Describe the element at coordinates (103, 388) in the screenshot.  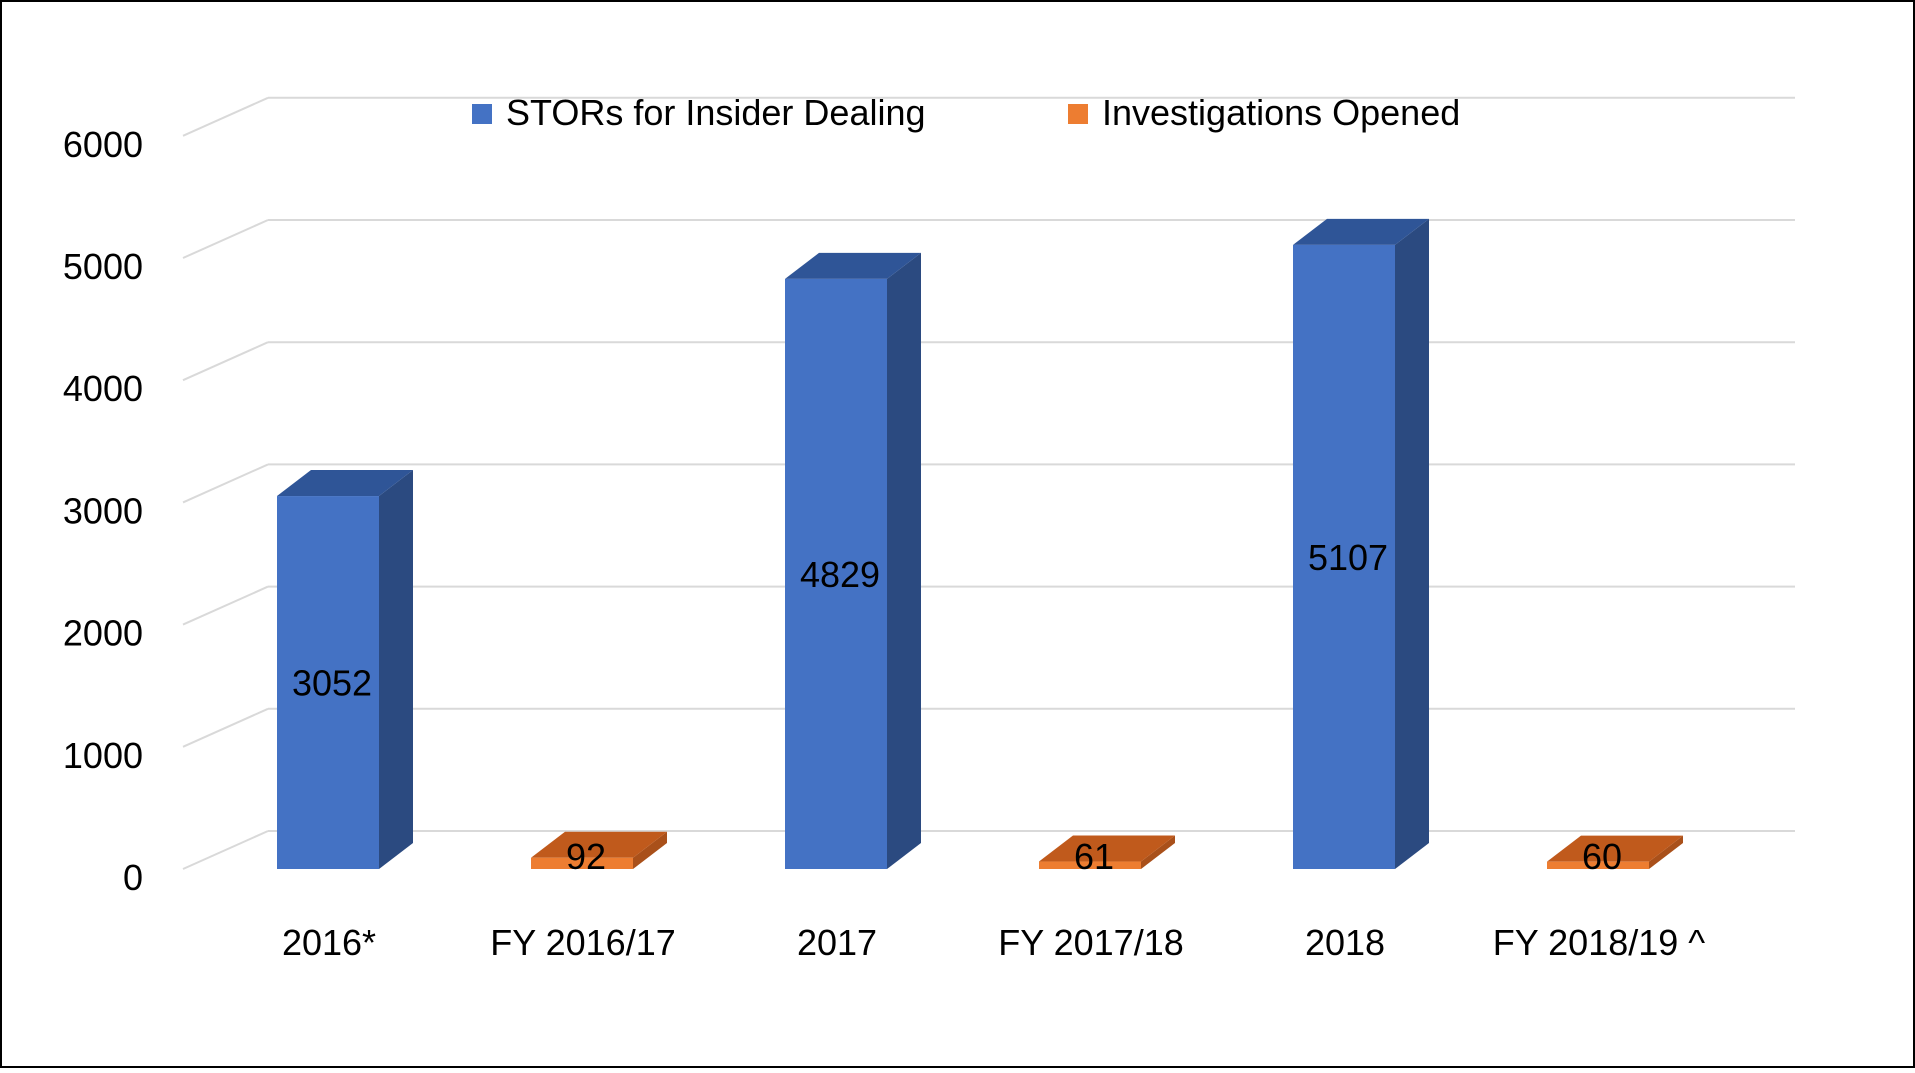
I see `y-tick-label: 4000` at that location.